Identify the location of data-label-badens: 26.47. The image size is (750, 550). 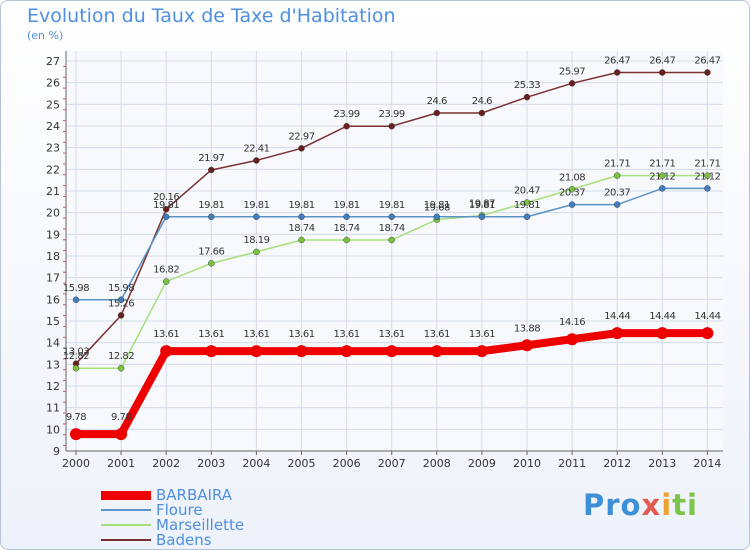
(662, 60).